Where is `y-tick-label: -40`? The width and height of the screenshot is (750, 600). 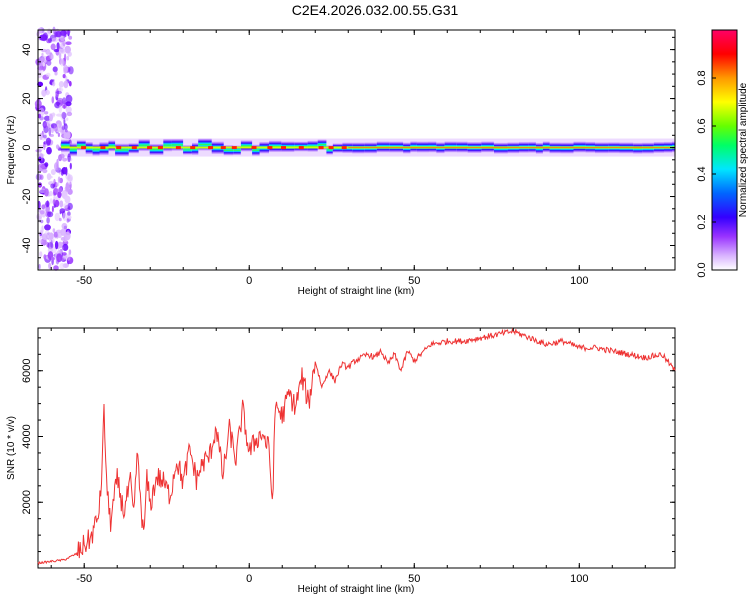 y-tick-label: -40 is located at coordinates (27, 246).